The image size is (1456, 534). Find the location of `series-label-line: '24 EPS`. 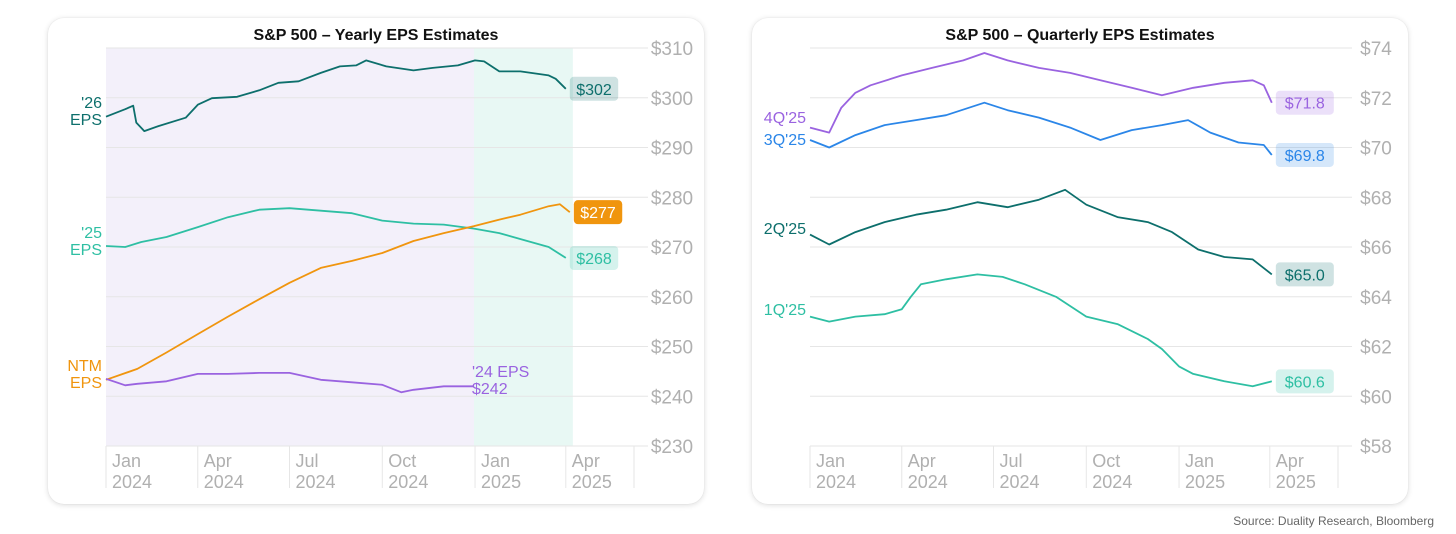

series-label-line: '24 EPS is located at coordinates (500, 372).